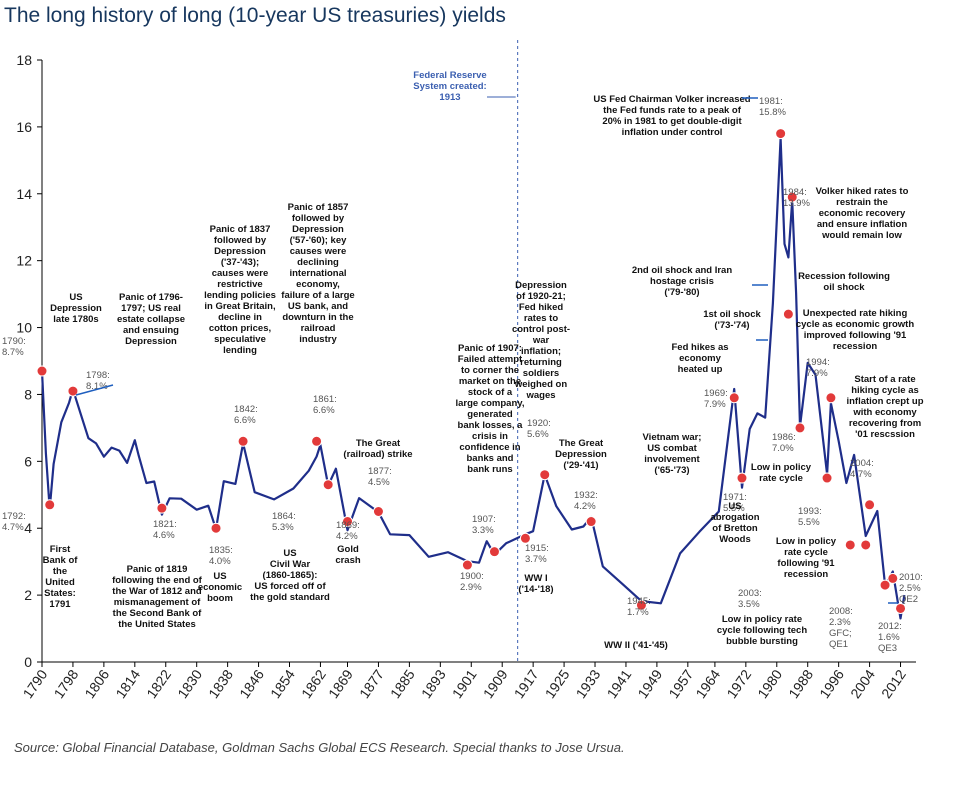  What do you see at coordinates (649, 683) in the screenshot?
I see `x-tick-label: 1949` at bounding box center [649, 683].